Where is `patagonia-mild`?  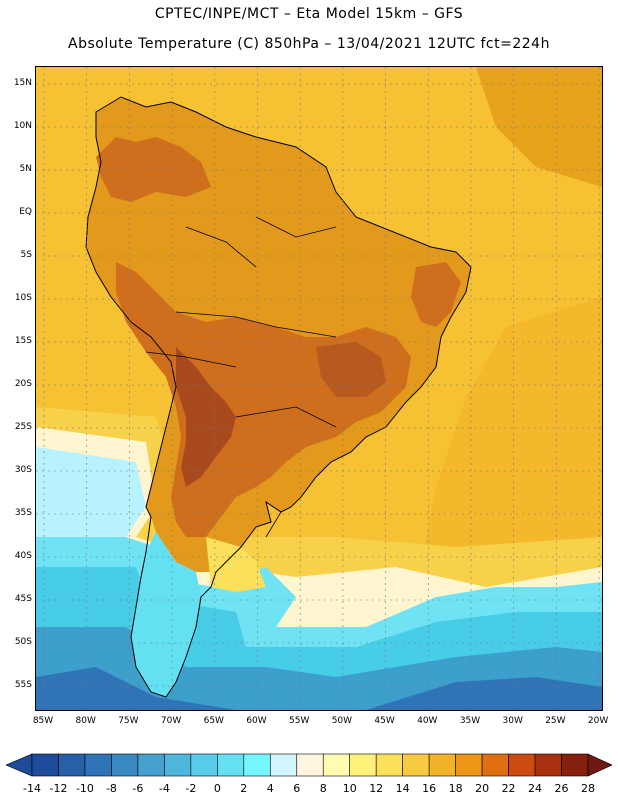 patagonia-mild is located at coordinates (236, 564).